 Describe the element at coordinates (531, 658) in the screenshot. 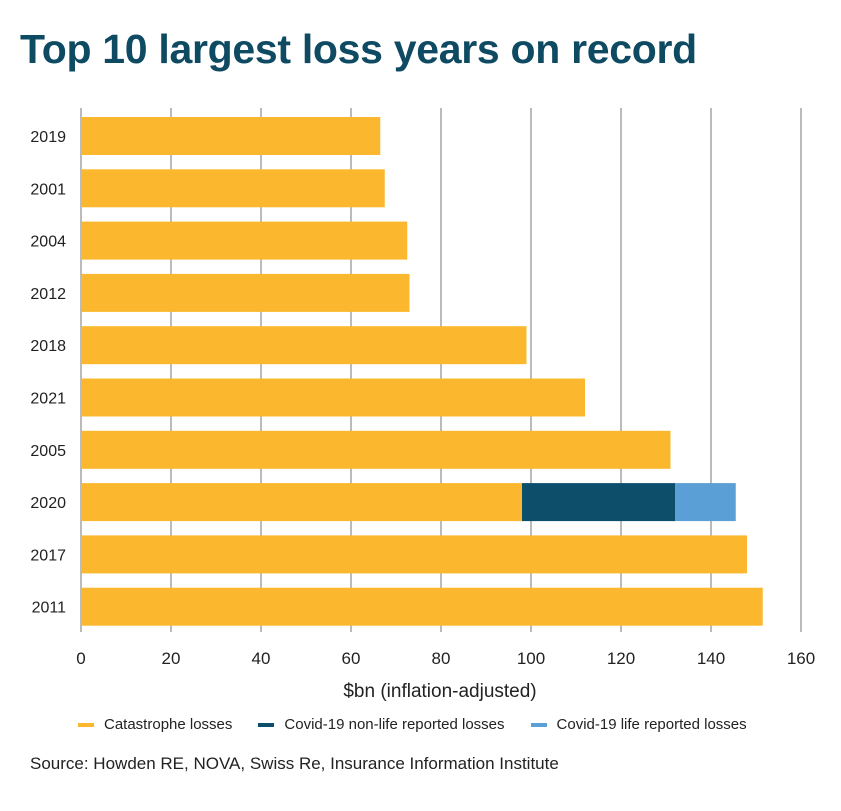

I see `x-tick-label-100: 100` at that location.